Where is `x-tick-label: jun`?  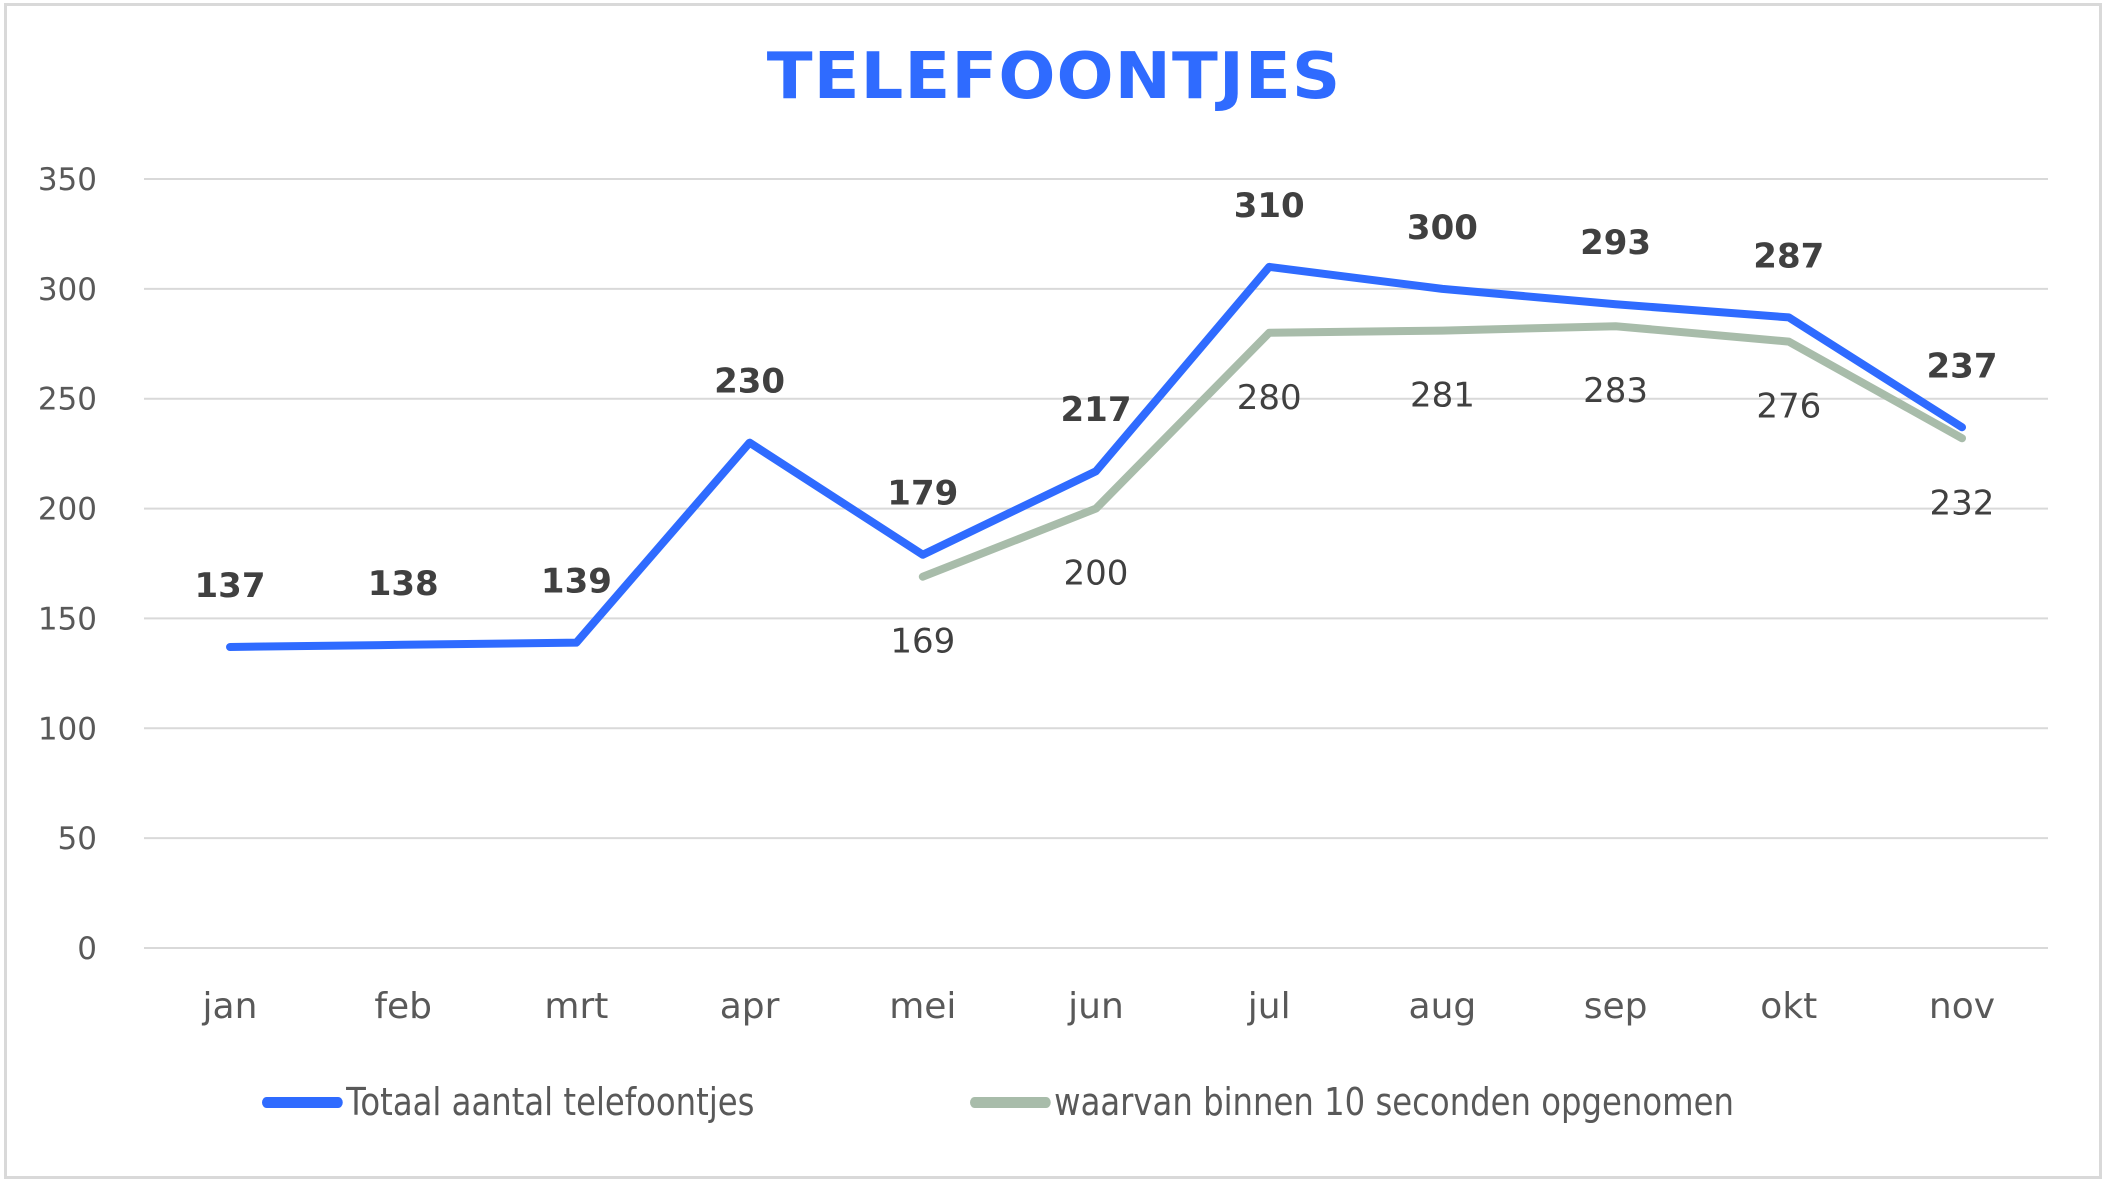
x-tick-label: jun is located at coordinates (1095, 1006).